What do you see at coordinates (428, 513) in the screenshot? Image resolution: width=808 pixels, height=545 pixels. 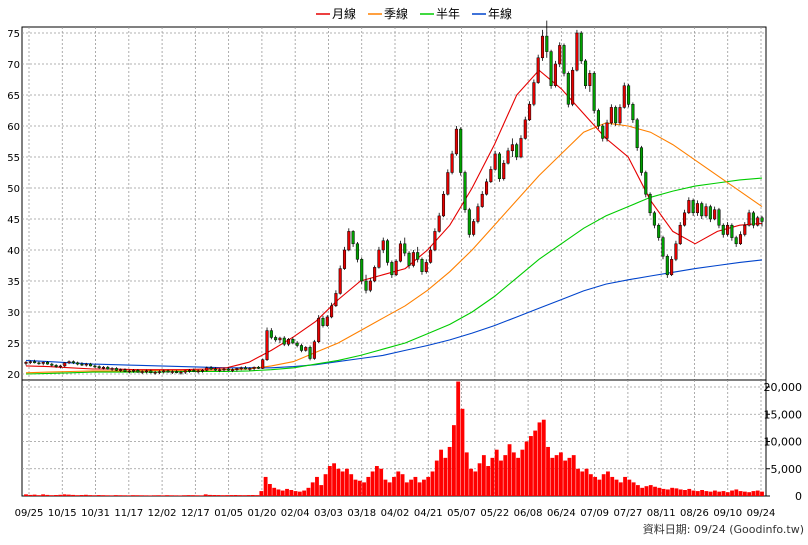 I see `date-tick-label: 04/21` at bounding box center [428, 513].